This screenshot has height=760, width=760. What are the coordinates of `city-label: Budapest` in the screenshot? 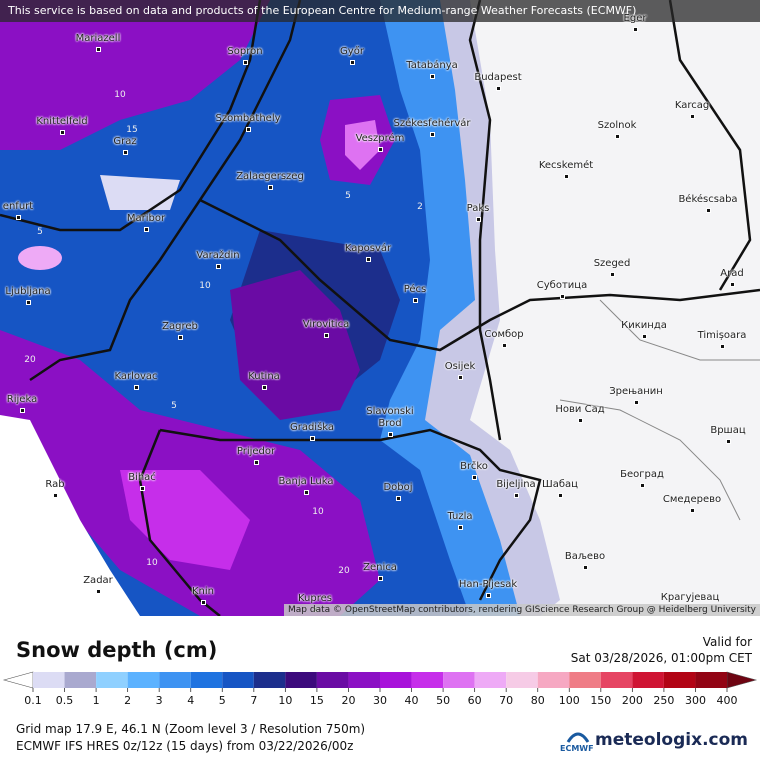 It's located at (498, 77).